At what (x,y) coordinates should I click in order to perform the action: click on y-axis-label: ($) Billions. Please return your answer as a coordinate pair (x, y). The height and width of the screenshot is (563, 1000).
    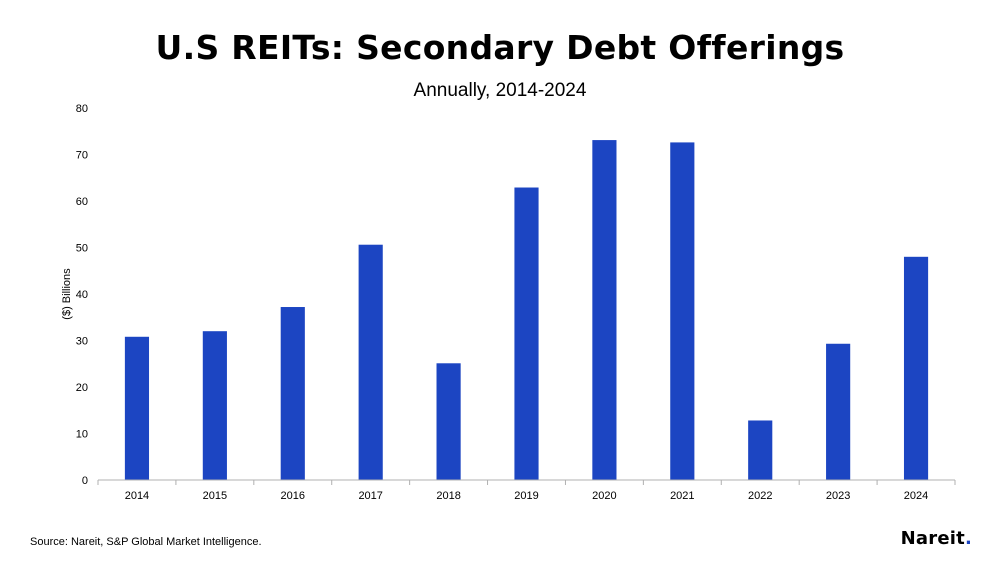
    Looking at the image, I should click on (67, 294).